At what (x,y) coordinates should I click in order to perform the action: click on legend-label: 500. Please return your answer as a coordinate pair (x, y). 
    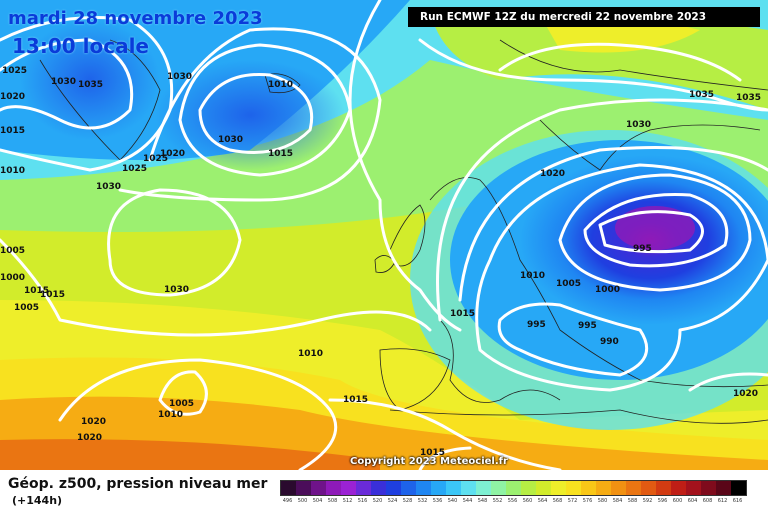
    Looking at the image, I should click on (302, 501).